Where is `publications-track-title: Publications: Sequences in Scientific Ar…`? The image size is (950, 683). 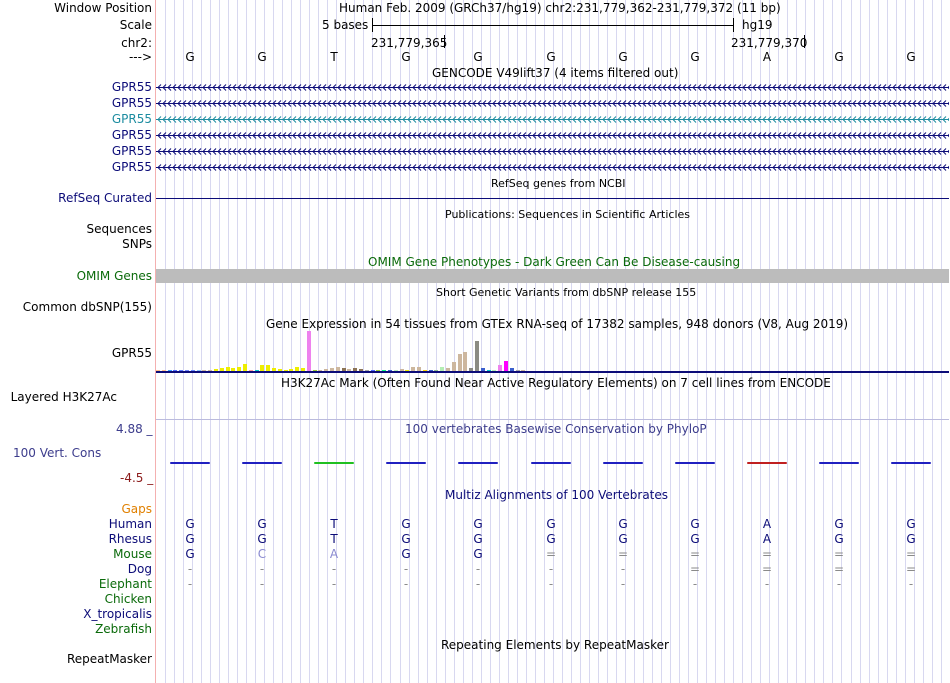
publications-track-title: Publications: Sequences in Scientific Ar… is located at coordinates (567, 214).